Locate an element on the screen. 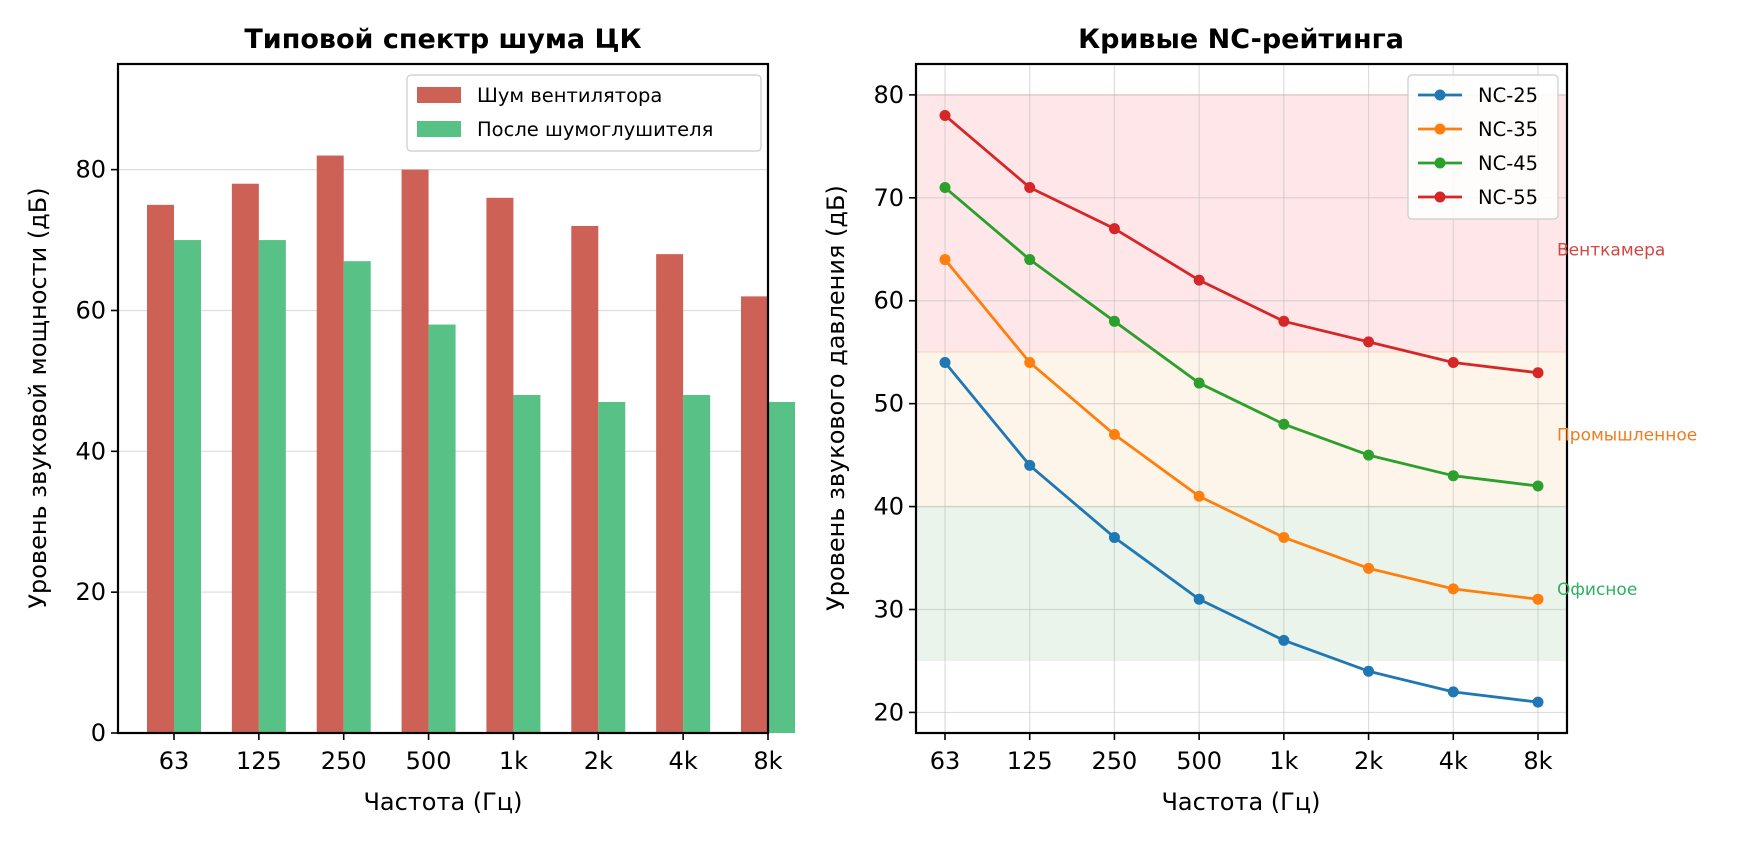 The width and height of the screenshot is (1745, 843). y-tick-label: 80 is located at coordinates (888, 95).